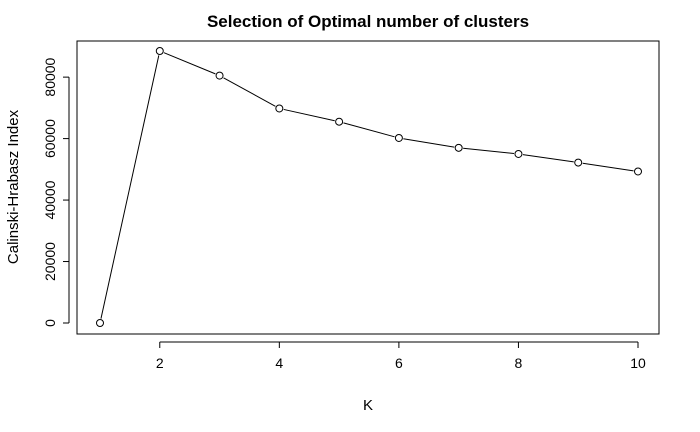  I want to click on x-tick-label: 4, so click(279, 363).